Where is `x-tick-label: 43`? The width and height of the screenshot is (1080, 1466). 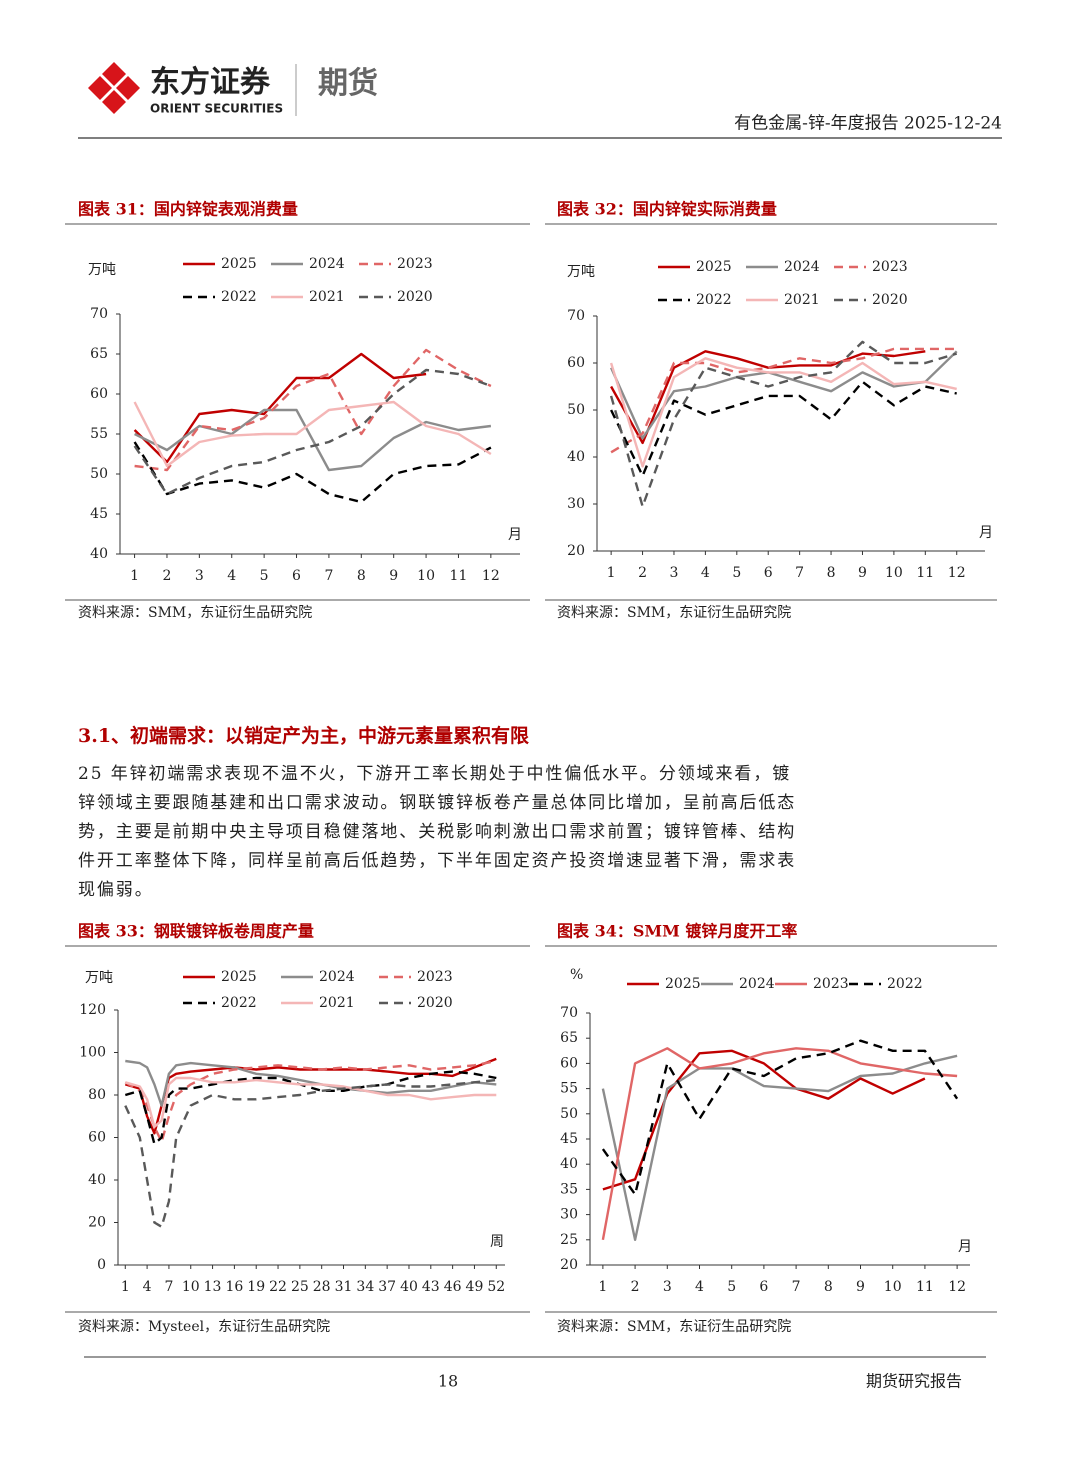 x-tick-label: 43 is located at coordinates (431, 1287).